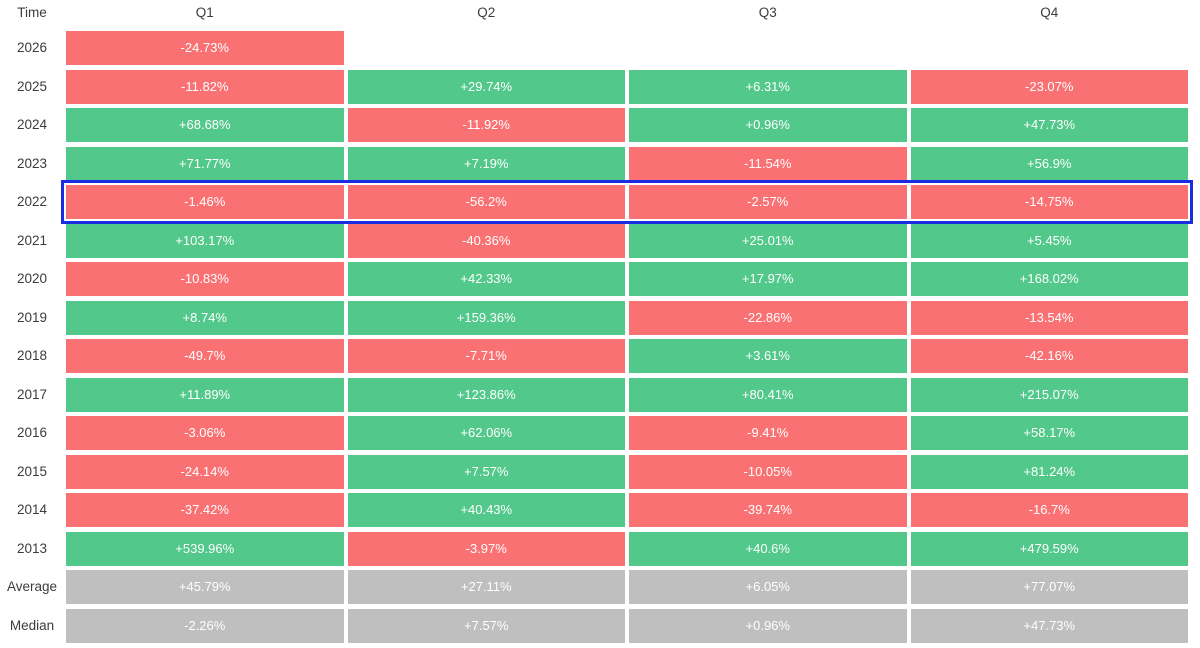  What do you see at coordinates (768, 356) in the screenshot?
I see `cell-2018-q3: +3.61%` at bounding box center [768, 356].